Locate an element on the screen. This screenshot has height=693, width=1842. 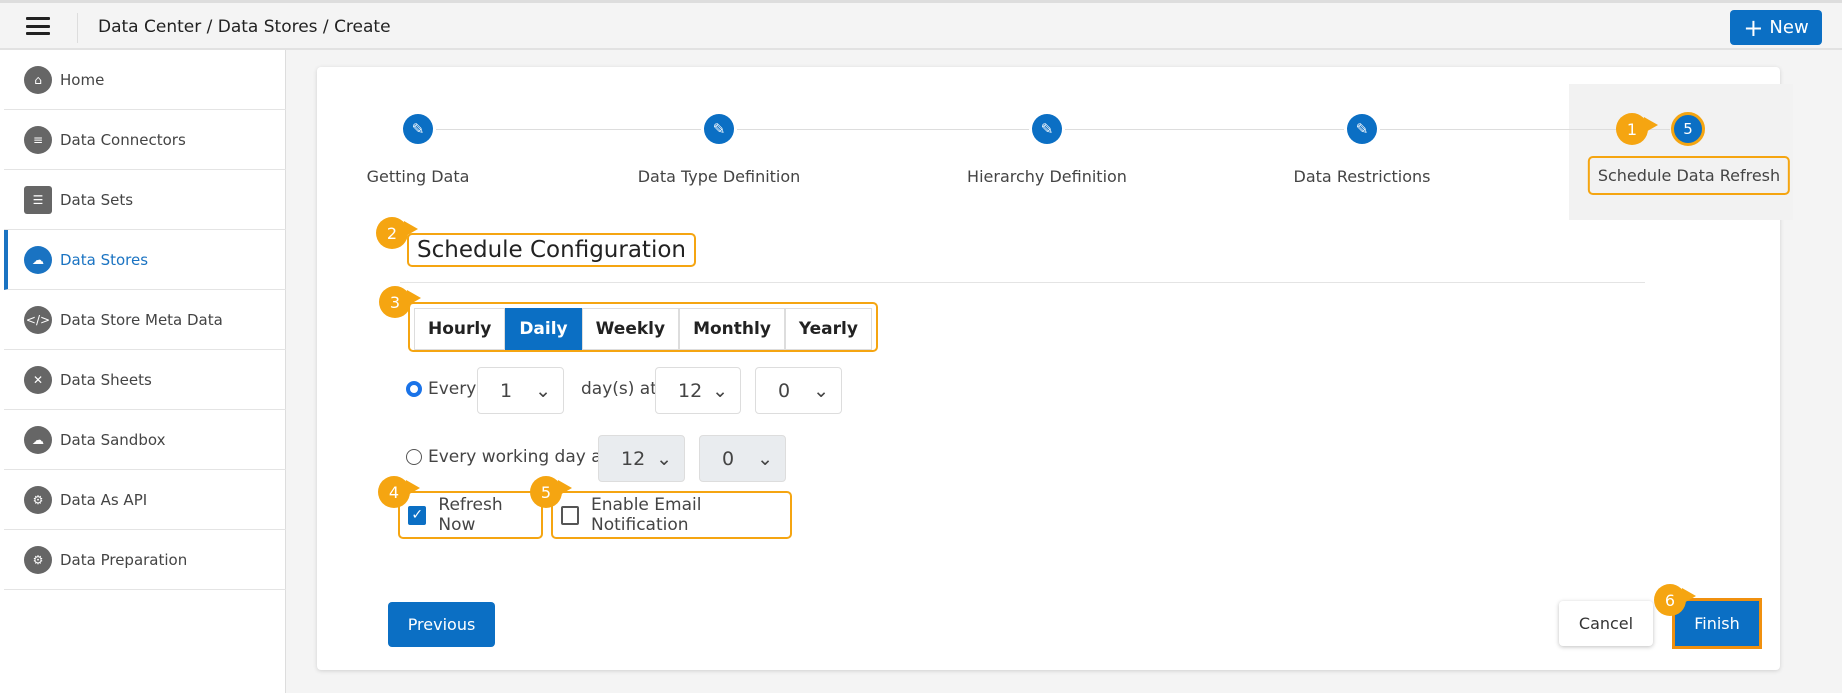
sidebar-item-data-sets: ☰ Data Sets is located at coordinates (145, 200).